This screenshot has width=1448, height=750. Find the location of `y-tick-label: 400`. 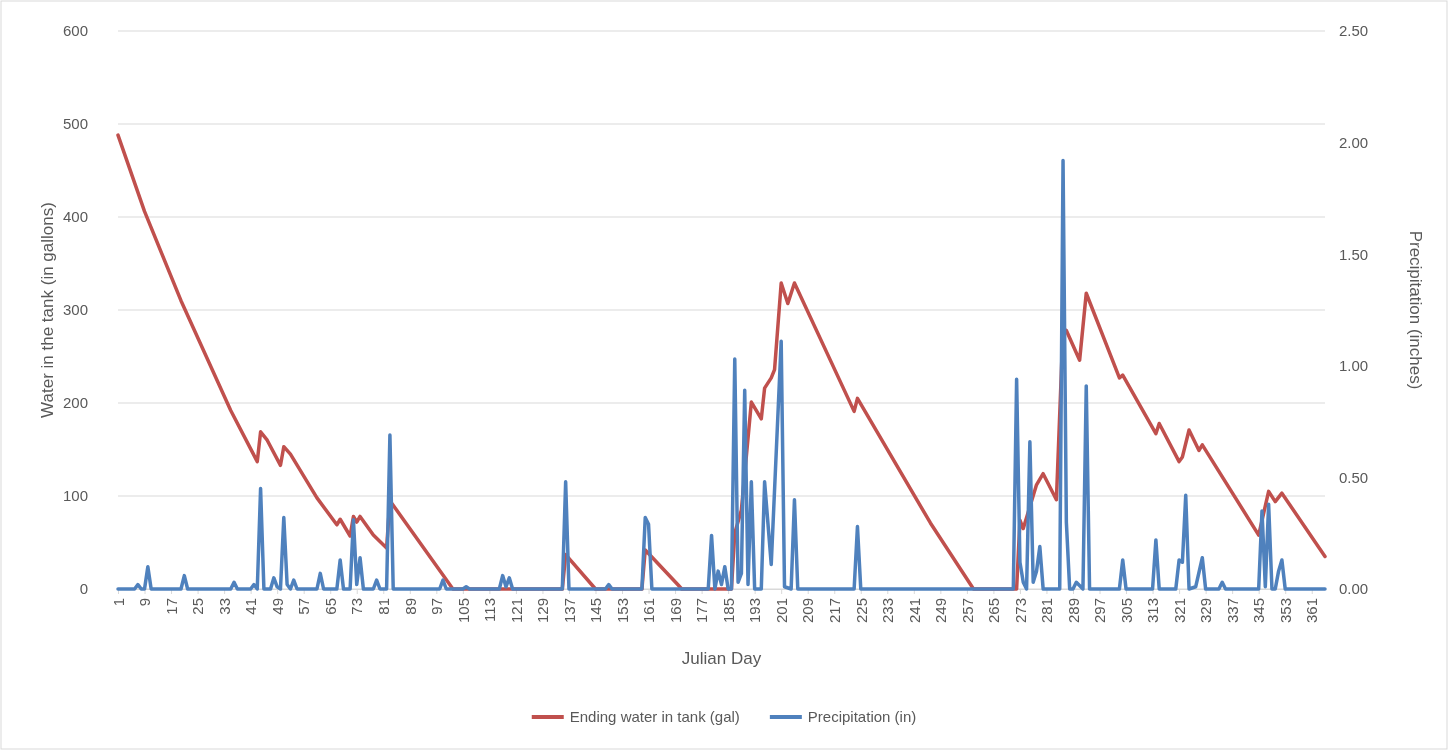

y-tick-label: 400 is located at coordinates (75, 217).